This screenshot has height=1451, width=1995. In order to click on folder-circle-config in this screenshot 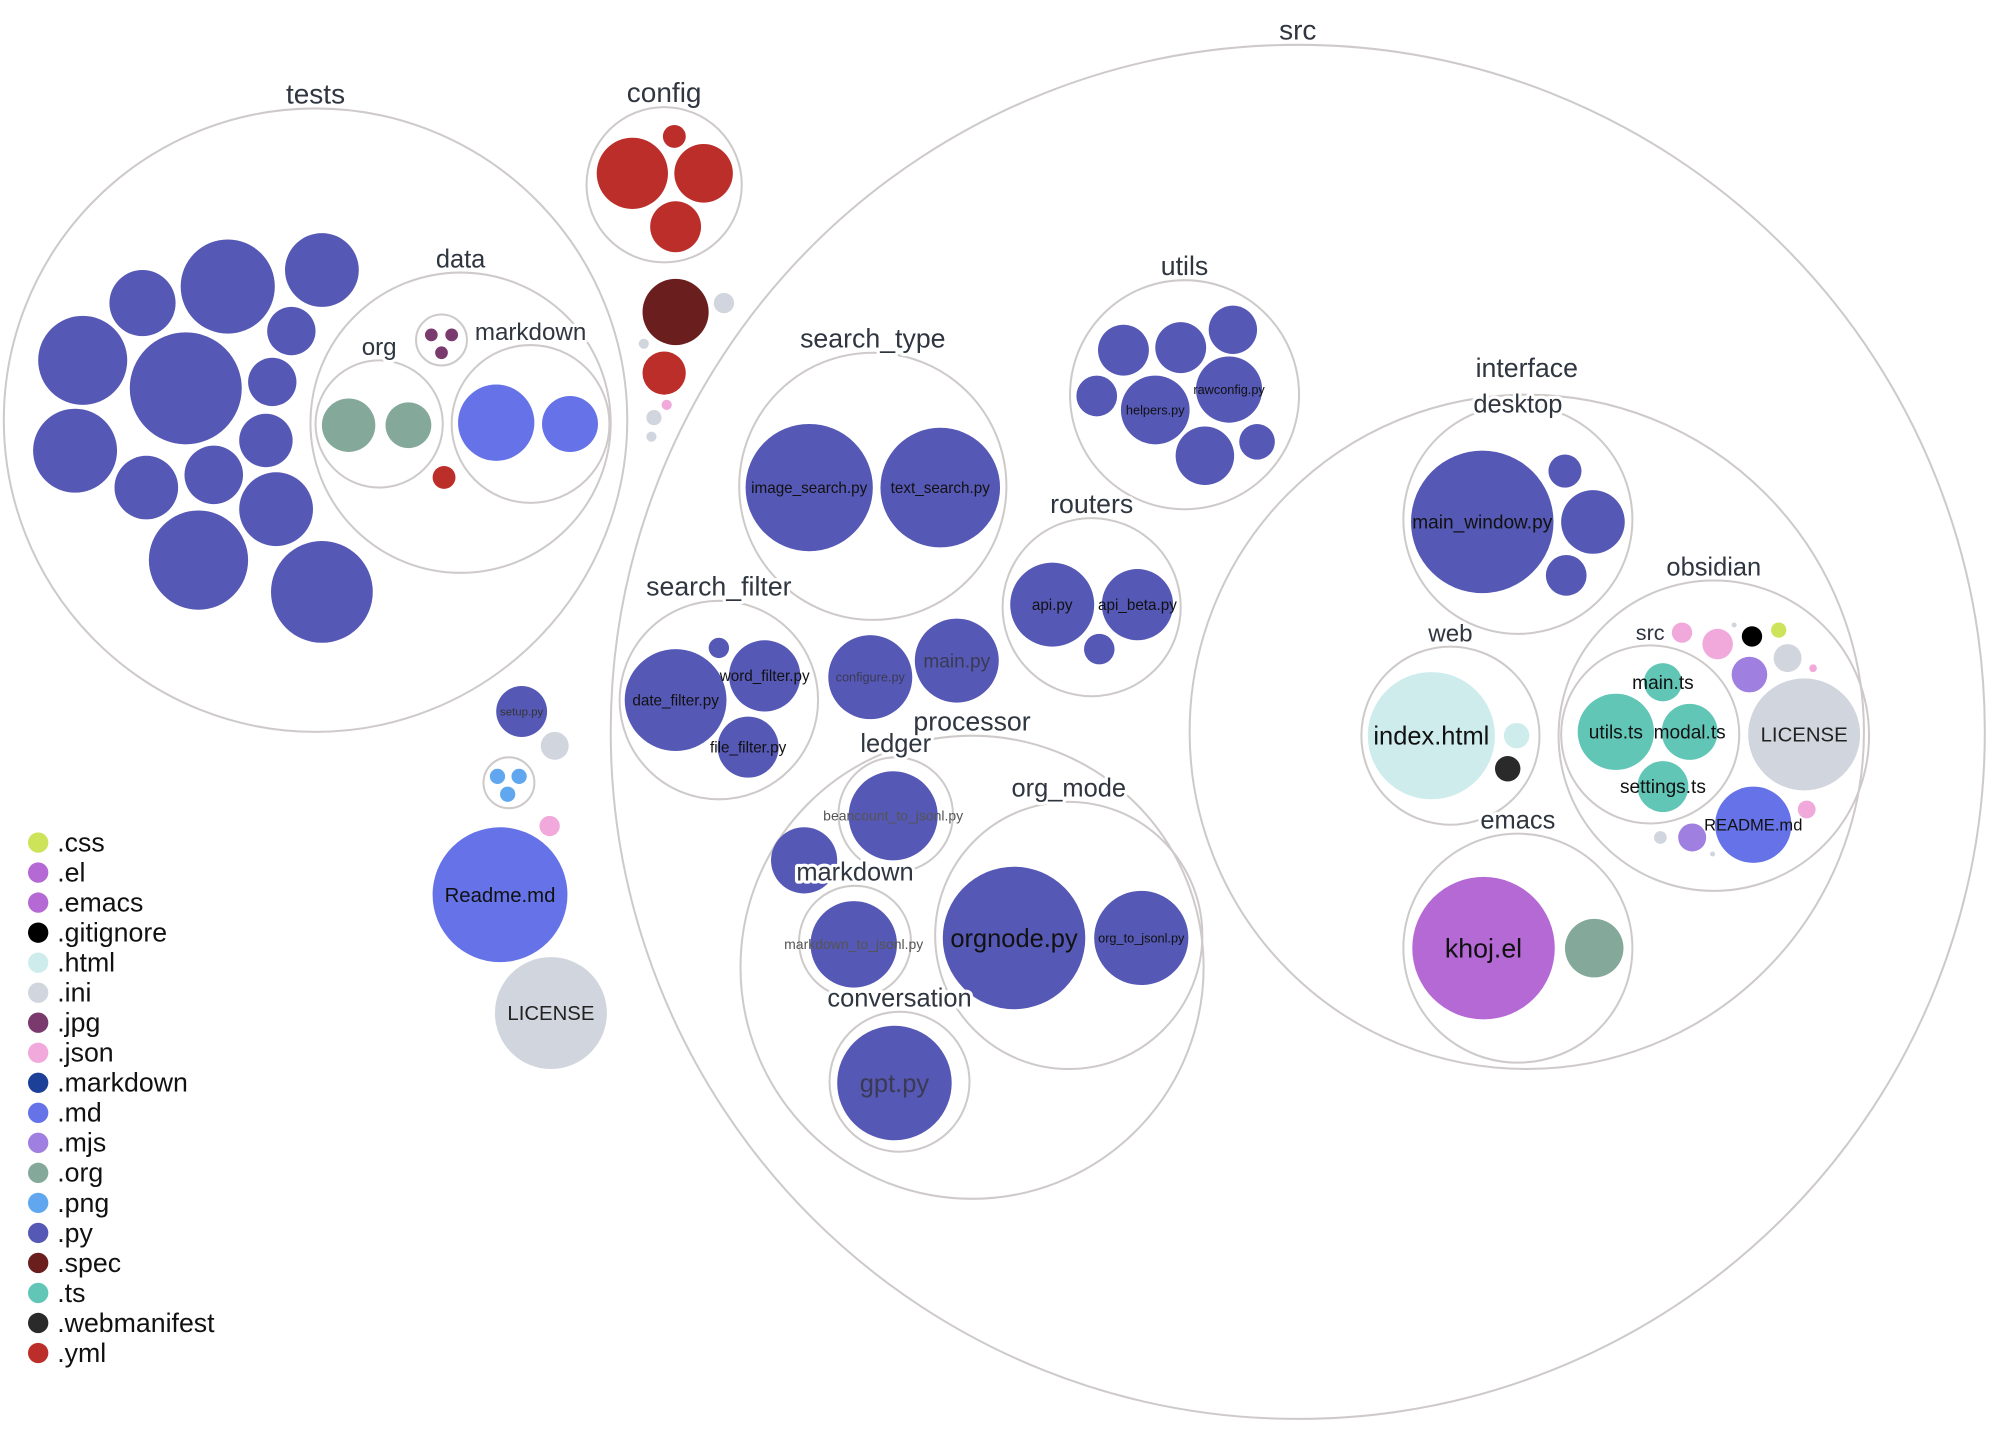, I will do `click(664, 185)`.